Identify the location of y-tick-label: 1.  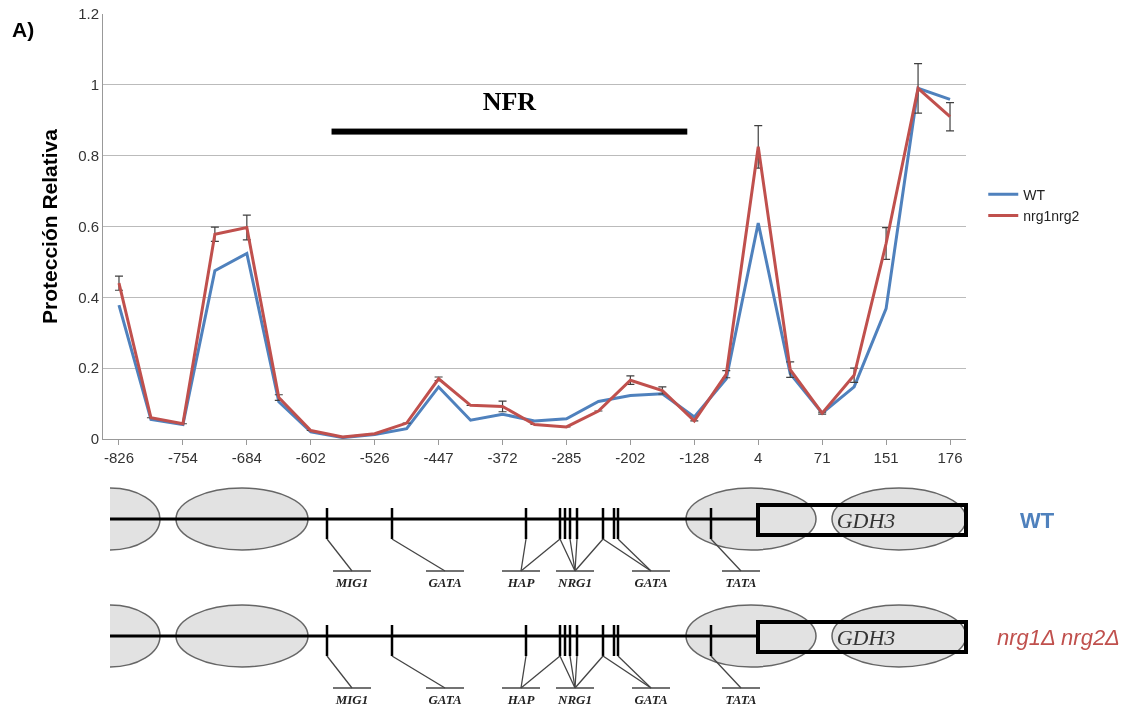
(94, 85).